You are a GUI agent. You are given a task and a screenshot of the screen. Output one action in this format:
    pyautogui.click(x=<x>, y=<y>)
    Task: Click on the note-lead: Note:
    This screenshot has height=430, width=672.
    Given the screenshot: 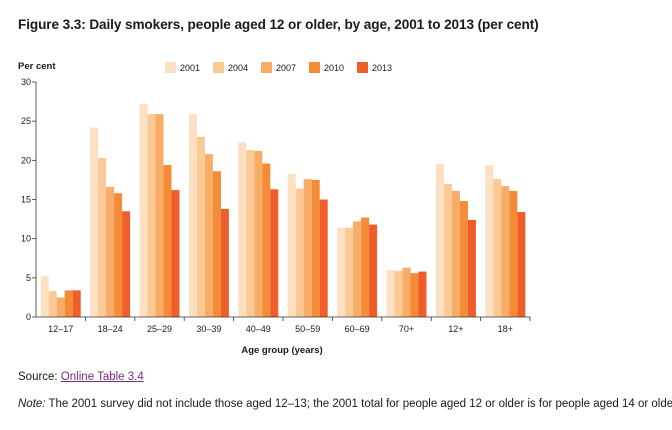 What is the action you would take?
    pyautogui.click(x=32, y=404)
    